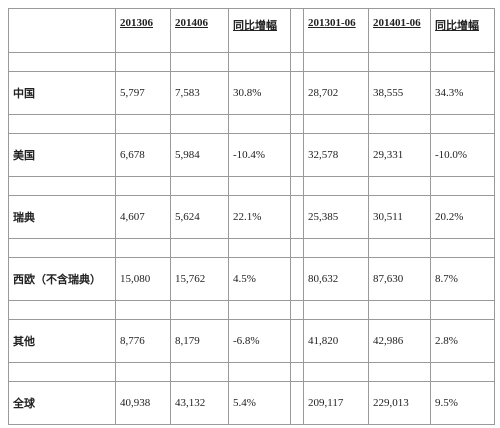 This screenshot has width=500, height=428. What do you see at coordinates (332, 23) in the screenshot?
I see `header-text: 201301-06` at bounding box center [332, 23].